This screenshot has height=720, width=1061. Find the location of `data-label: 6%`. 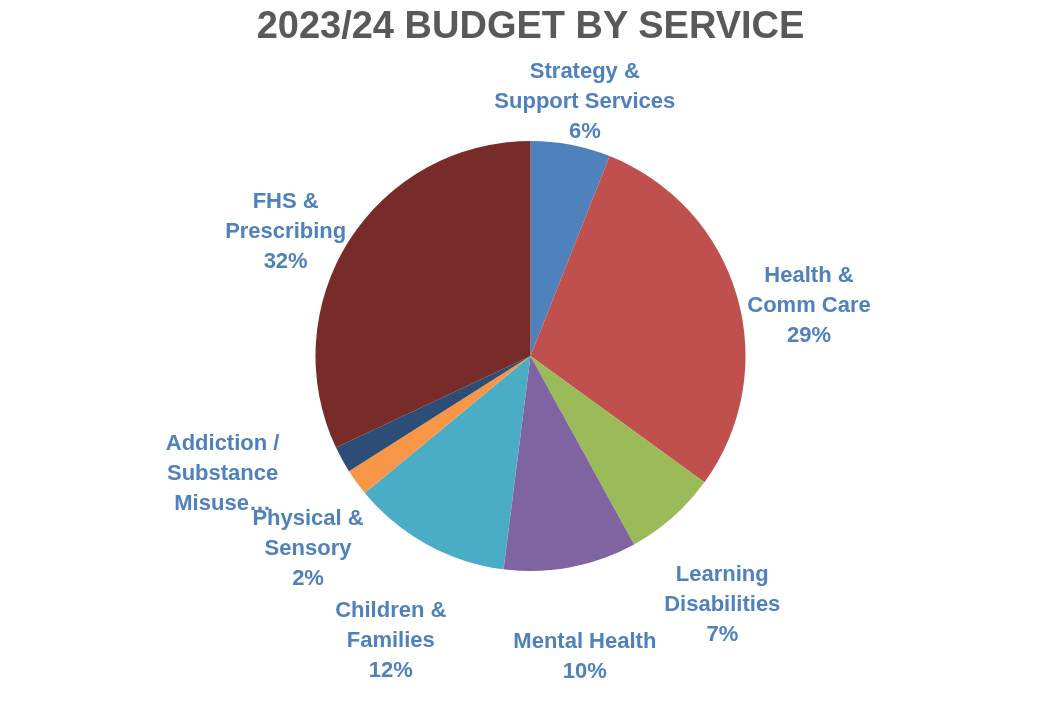

data-label: 6% is located at coordinates (584, 131).